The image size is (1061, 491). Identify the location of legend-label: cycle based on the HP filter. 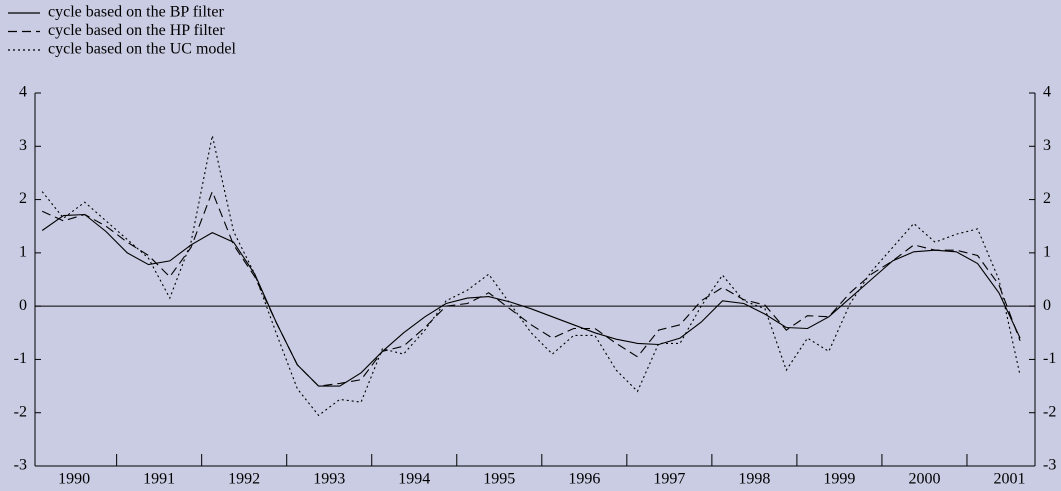
(136, 30).